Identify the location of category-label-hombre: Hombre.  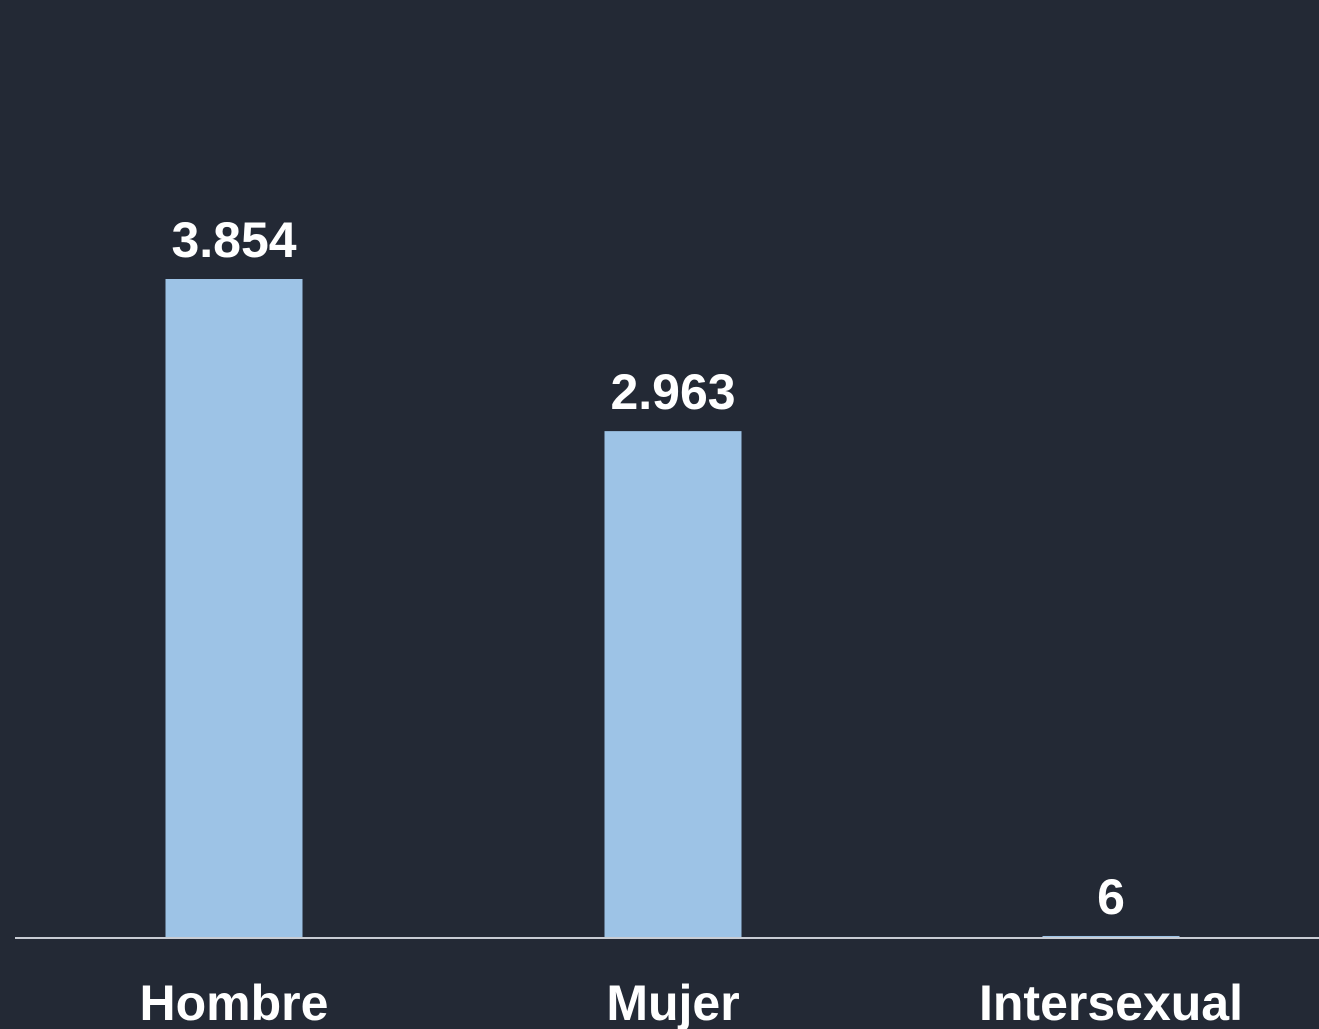
(234, 1002).